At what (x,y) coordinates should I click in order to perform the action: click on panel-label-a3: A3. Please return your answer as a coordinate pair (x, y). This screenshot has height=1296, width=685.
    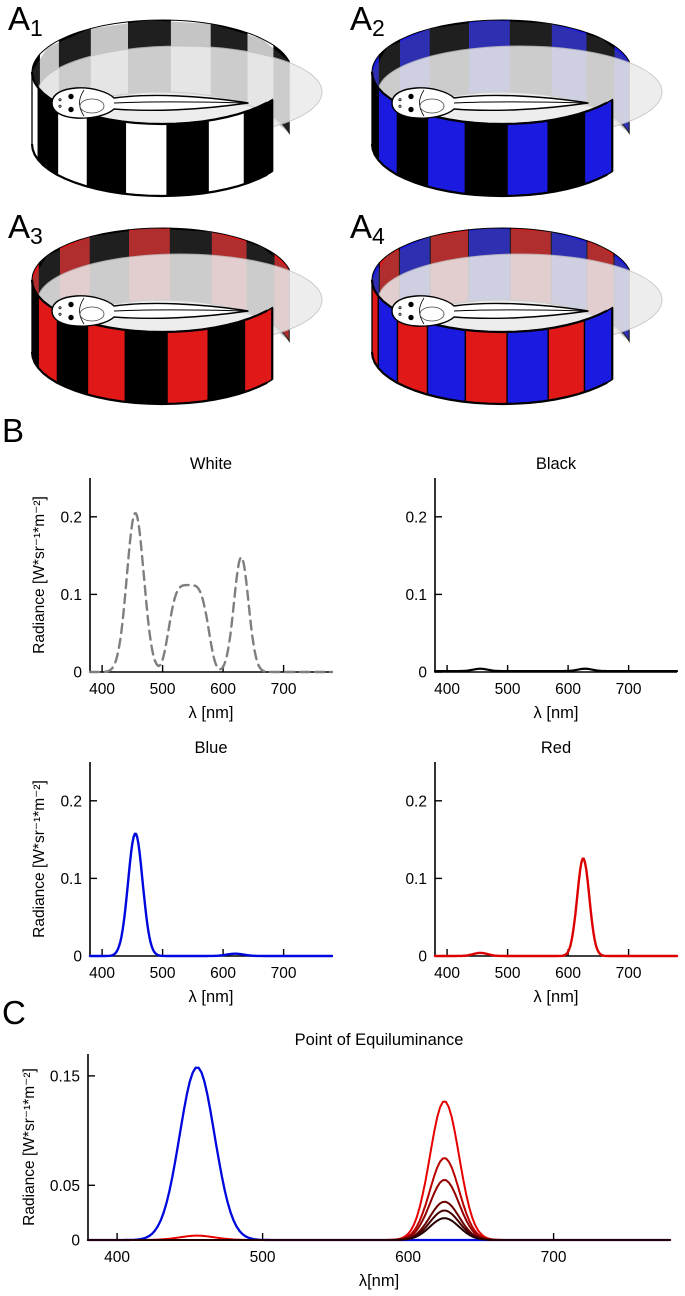
    Looking at the image, I should click on (25, 229).